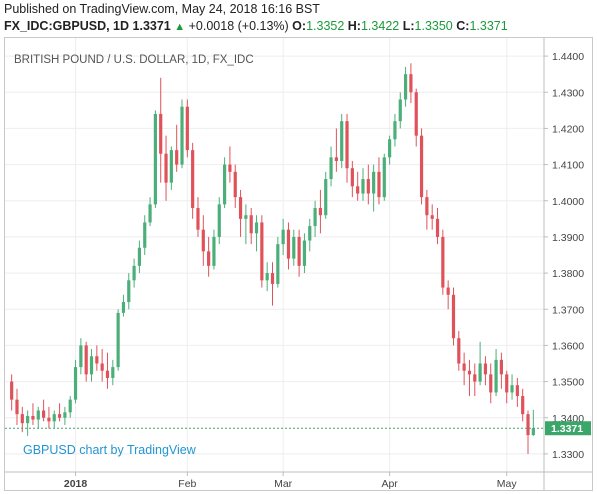 The image size is (597, 494). What do you see at coordinates (187, 484) in the screenshot?
I see `x-tick-label: Feb` at bounding box center [187, 484].